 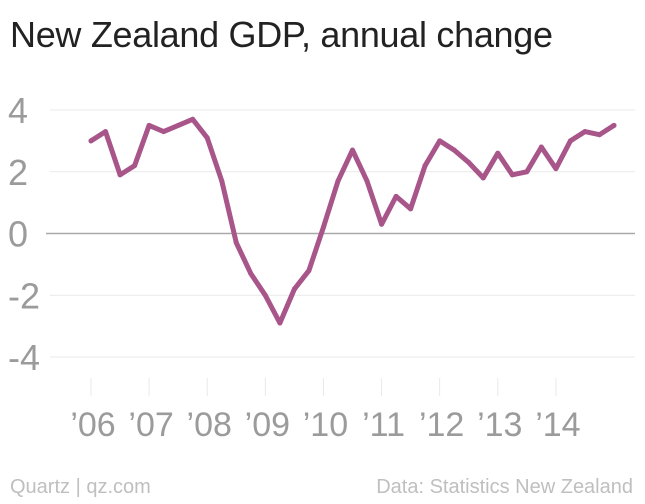 I want to click on x-tick-label: ’06, so click(x=92, y=425).